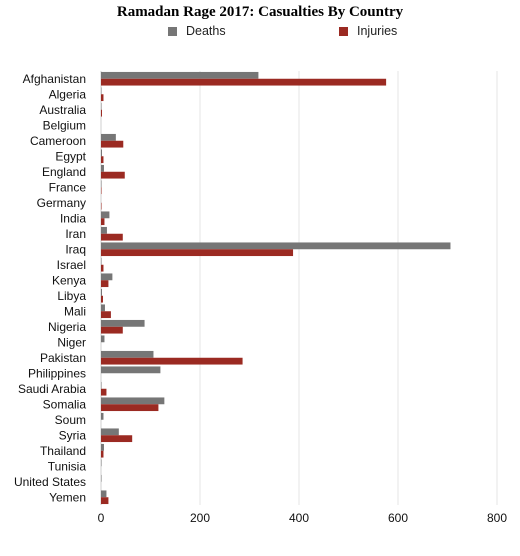 The width and height of the screenshot is (520, 556). What do you see at coordinates (206, 31) in the screenshot?
I see `legend-label-deaths: Deaths` at bounding box center [206, 31].